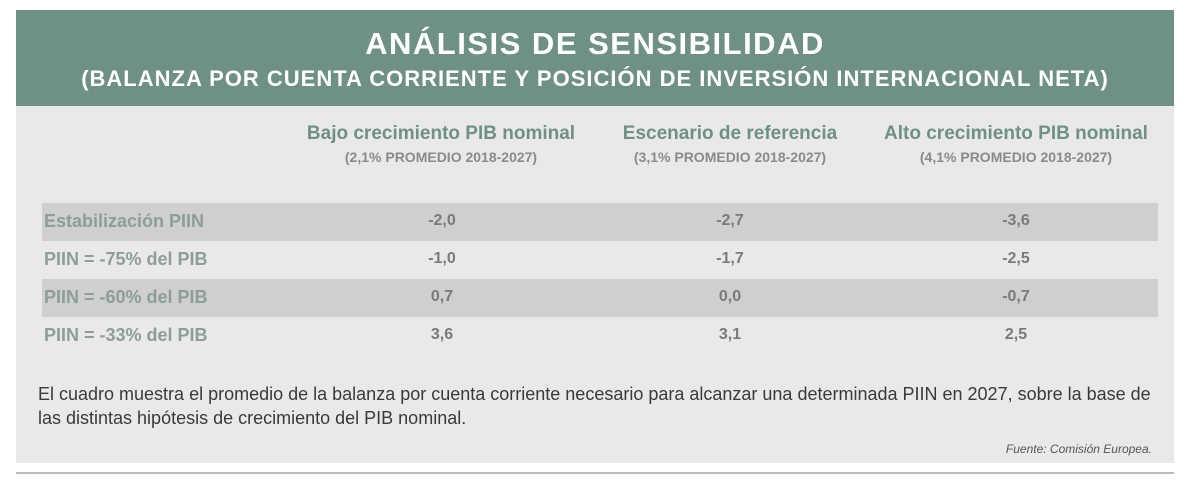 This screenshot has width=1190, height=480. Describe the element at coordinates (600, 336) in the screenshot. I see `table-row: PIIN = -33% del PIB 3,6 3,1 2,5` at that location.